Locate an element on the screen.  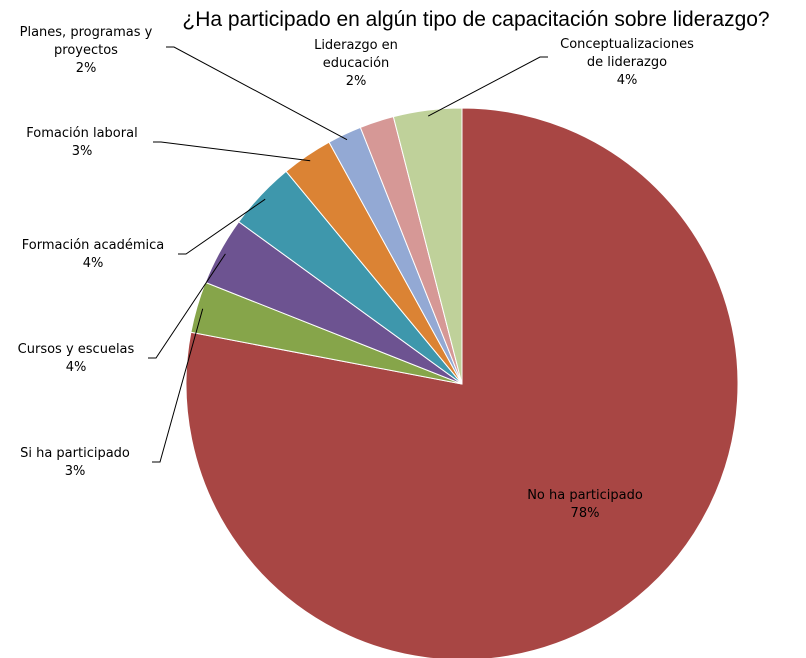
slice-label: proyectos is located at coordinates (86, 50).